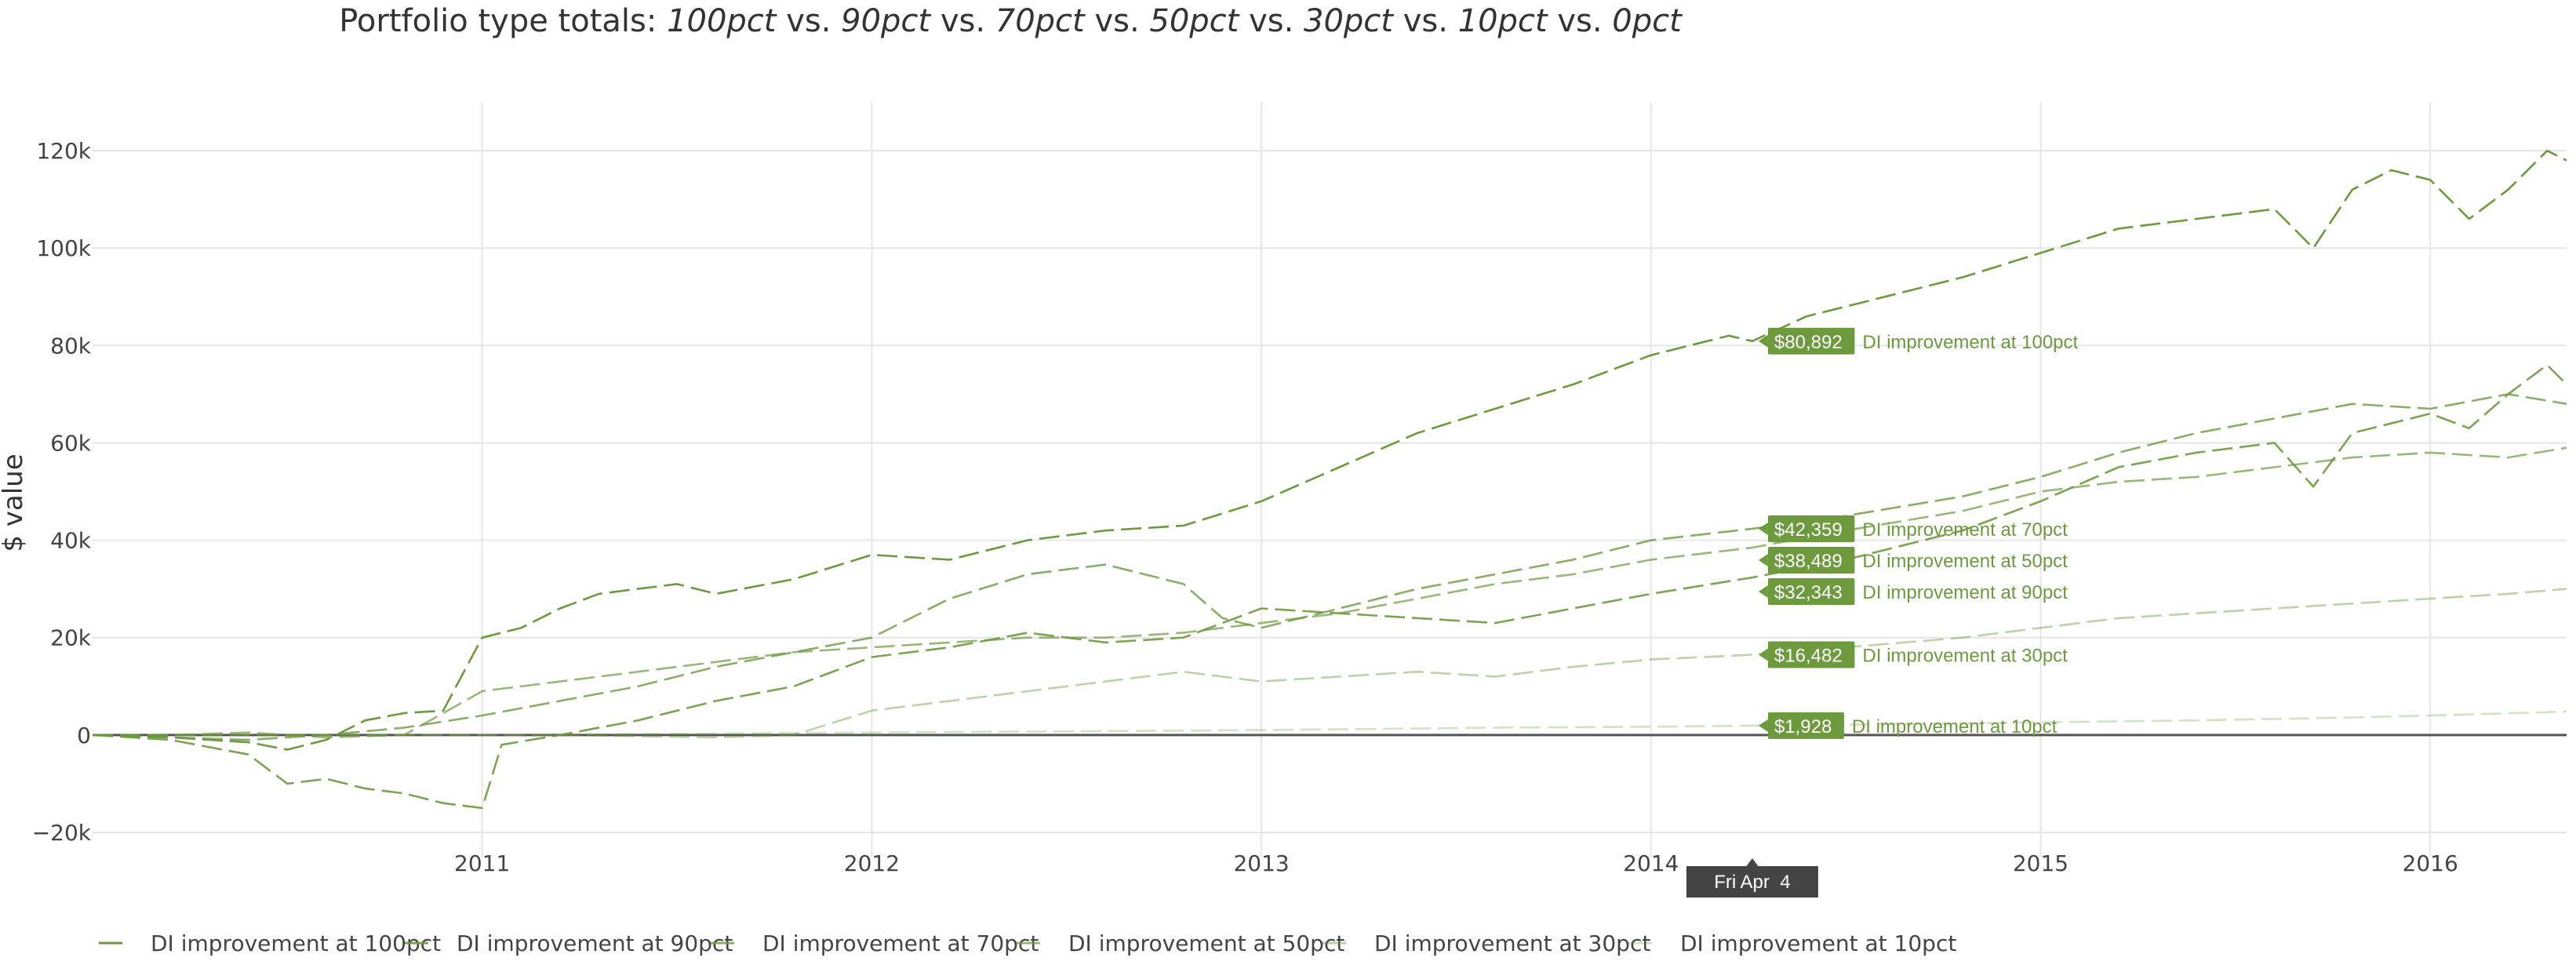  I want to click on value-tag-series-name: DI improvement at 50pct, so click(1965, 562).